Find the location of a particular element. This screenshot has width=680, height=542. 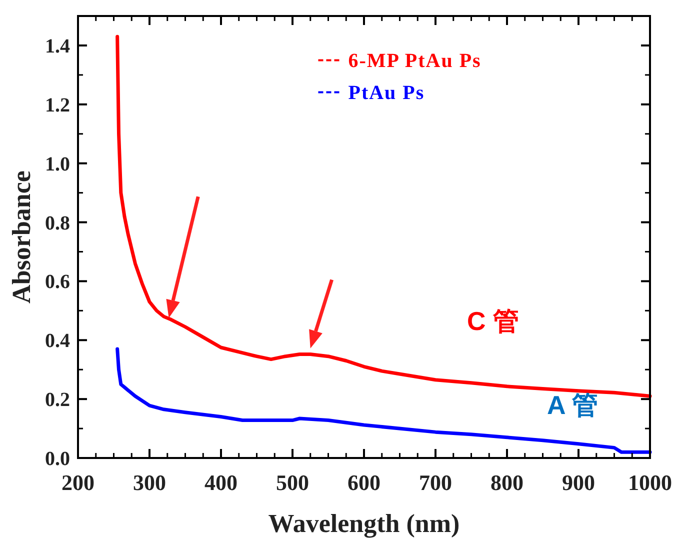

x-tick-label: 1000 is located at coordinates (650, 482).